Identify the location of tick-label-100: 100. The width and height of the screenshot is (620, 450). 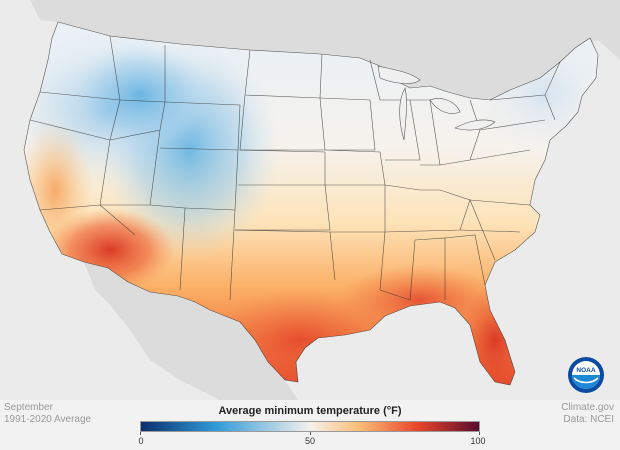
(478, 441).